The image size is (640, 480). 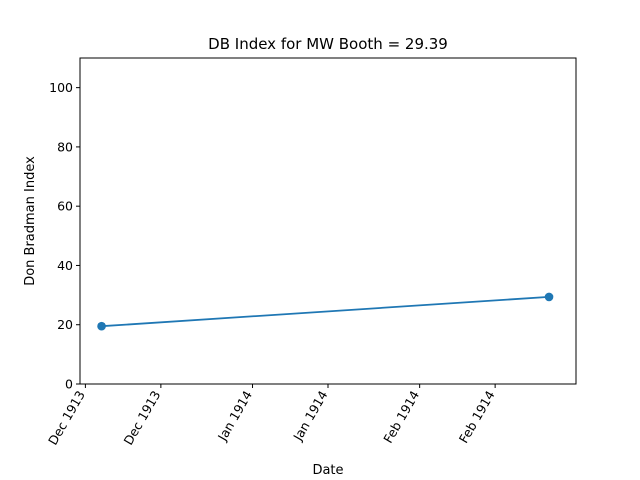 I want to click on y-tick-label: 20, so click(x=65, y=324).